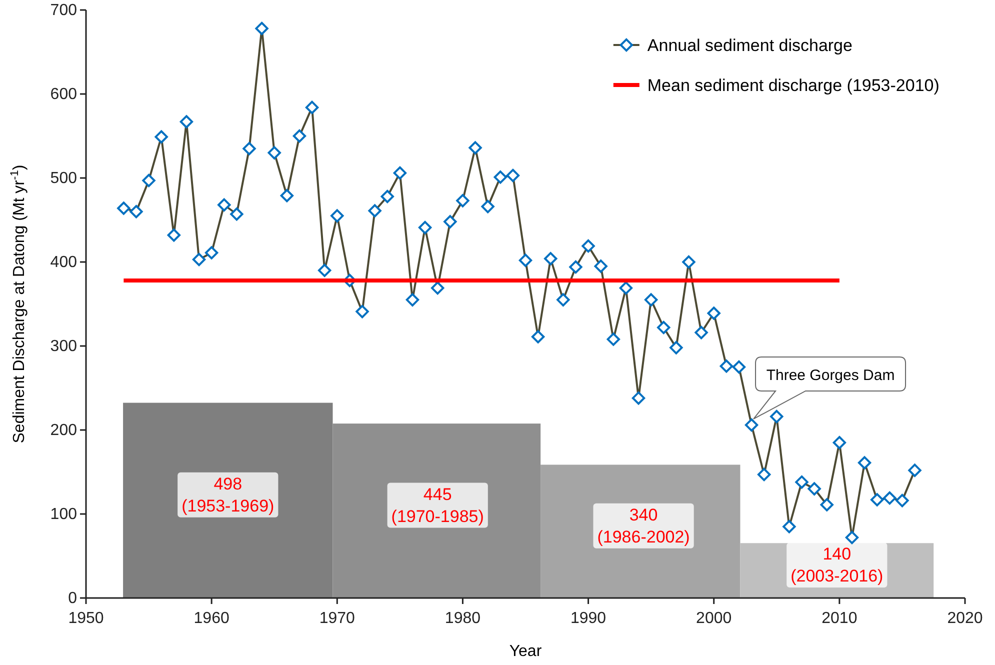 This screenshot has height=665, width=995. Describe the element at coordinates (64, 179) in the screenshot. I see `y-tick-label: 500` at that location.